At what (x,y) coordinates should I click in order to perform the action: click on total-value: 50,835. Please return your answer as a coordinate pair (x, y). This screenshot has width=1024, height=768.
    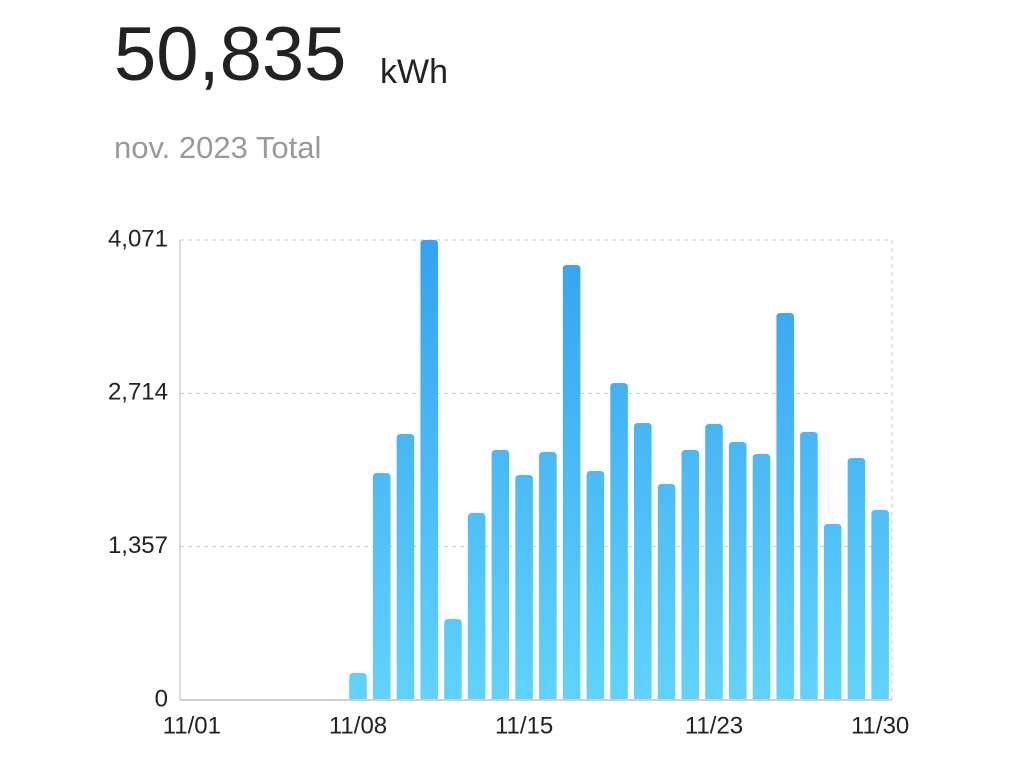
    Looking at the image, I should click on (230, 54).